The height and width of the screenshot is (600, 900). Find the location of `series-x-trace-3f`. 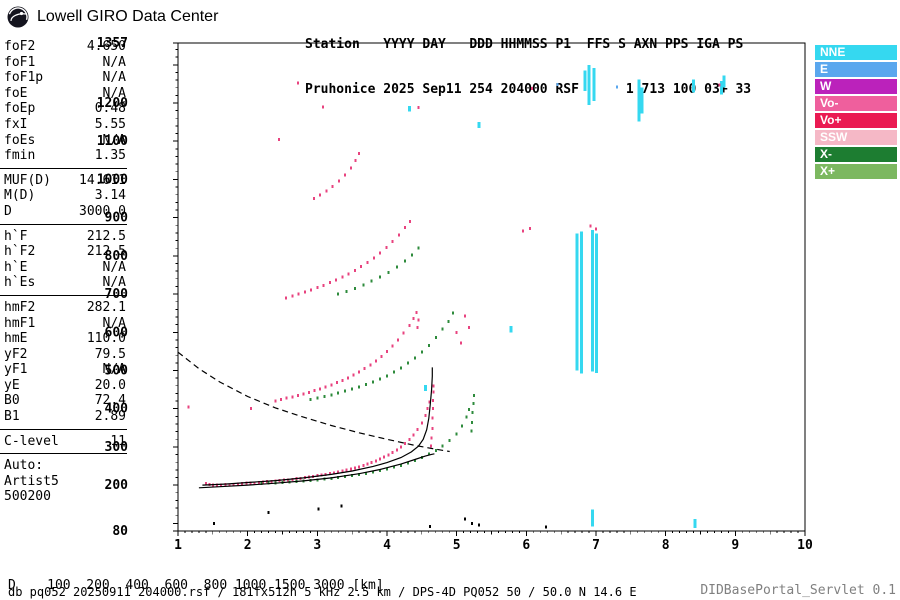

series-x-trace-3f is located at coordinates (378, 271).